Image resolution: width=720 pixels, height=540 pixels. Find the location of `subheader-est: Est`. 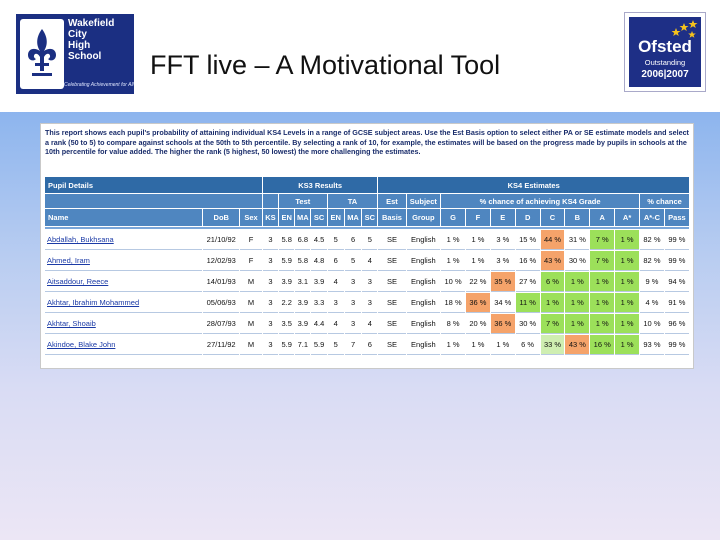

subheader-est: Est is located at coordinates (392, 201).